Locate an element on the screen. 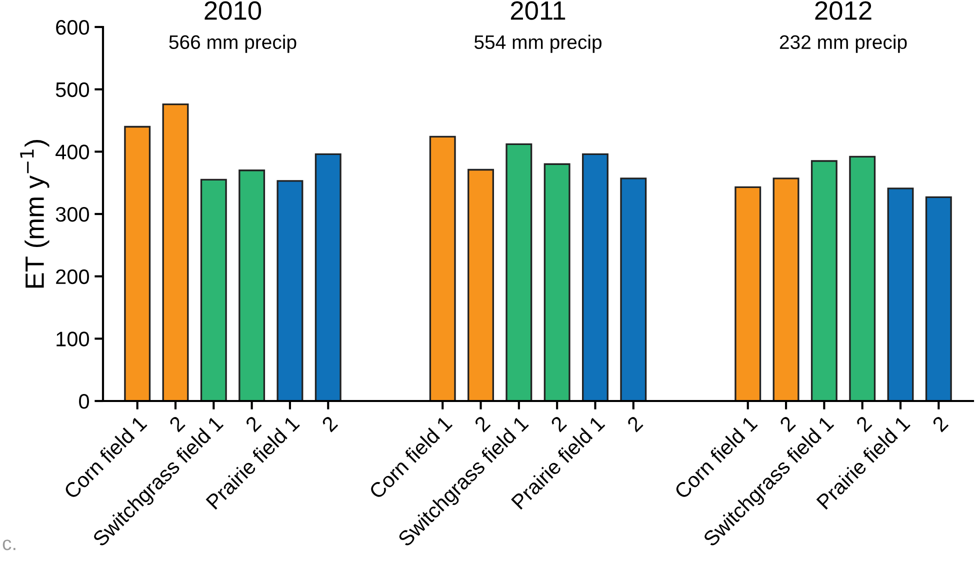  y-tick-label: 600 is located at coordinates (72, 27).